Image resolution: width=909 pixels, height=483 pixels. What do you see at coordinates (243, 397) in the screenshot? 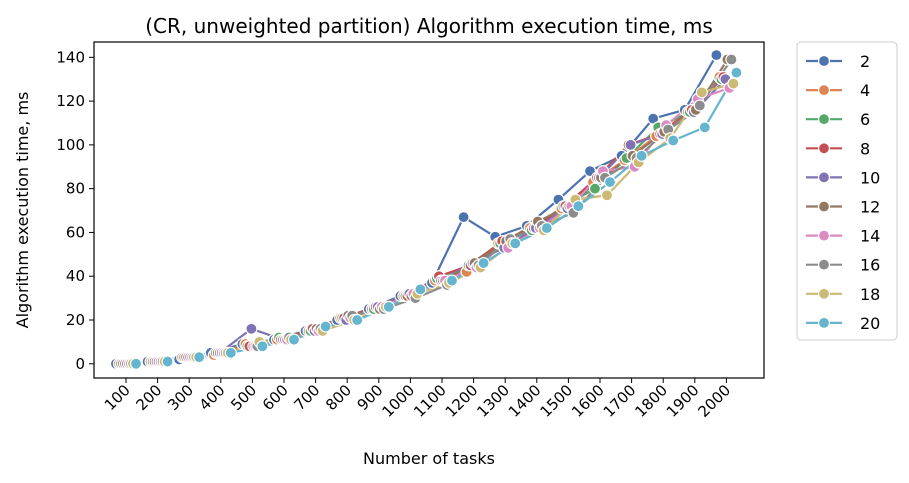
I see `x-tick-label: 500` at bounding box center [243, 397].